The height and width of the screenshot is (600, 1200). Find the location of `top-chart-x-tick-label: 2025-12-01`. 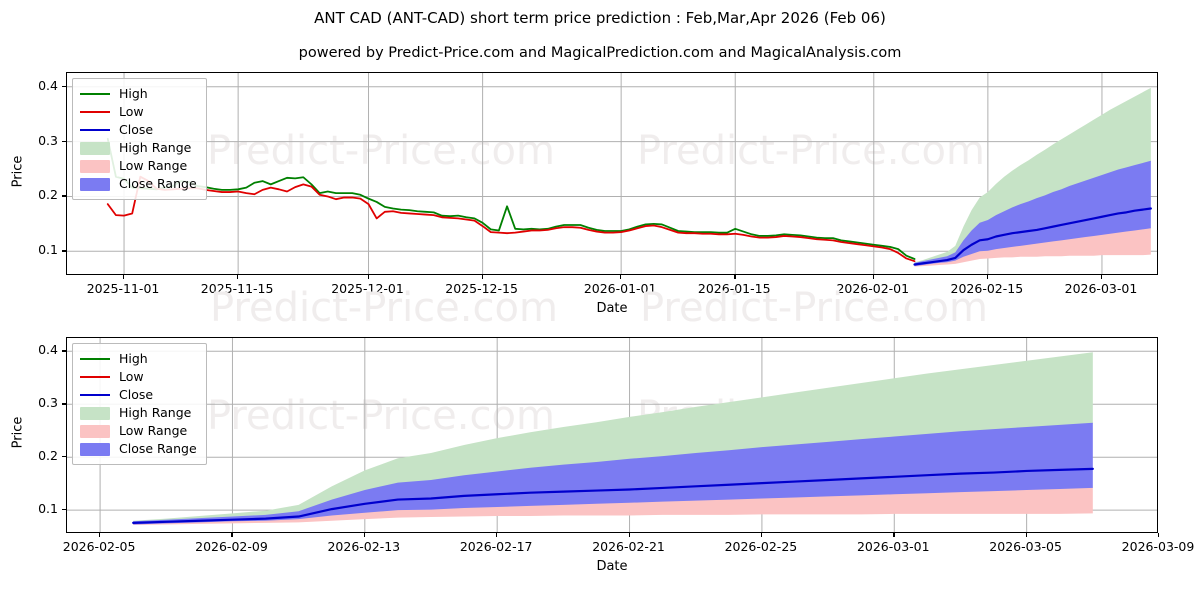

top-chart-x-tick-label: 2025-12-01 is located at coordinates (367, 288).